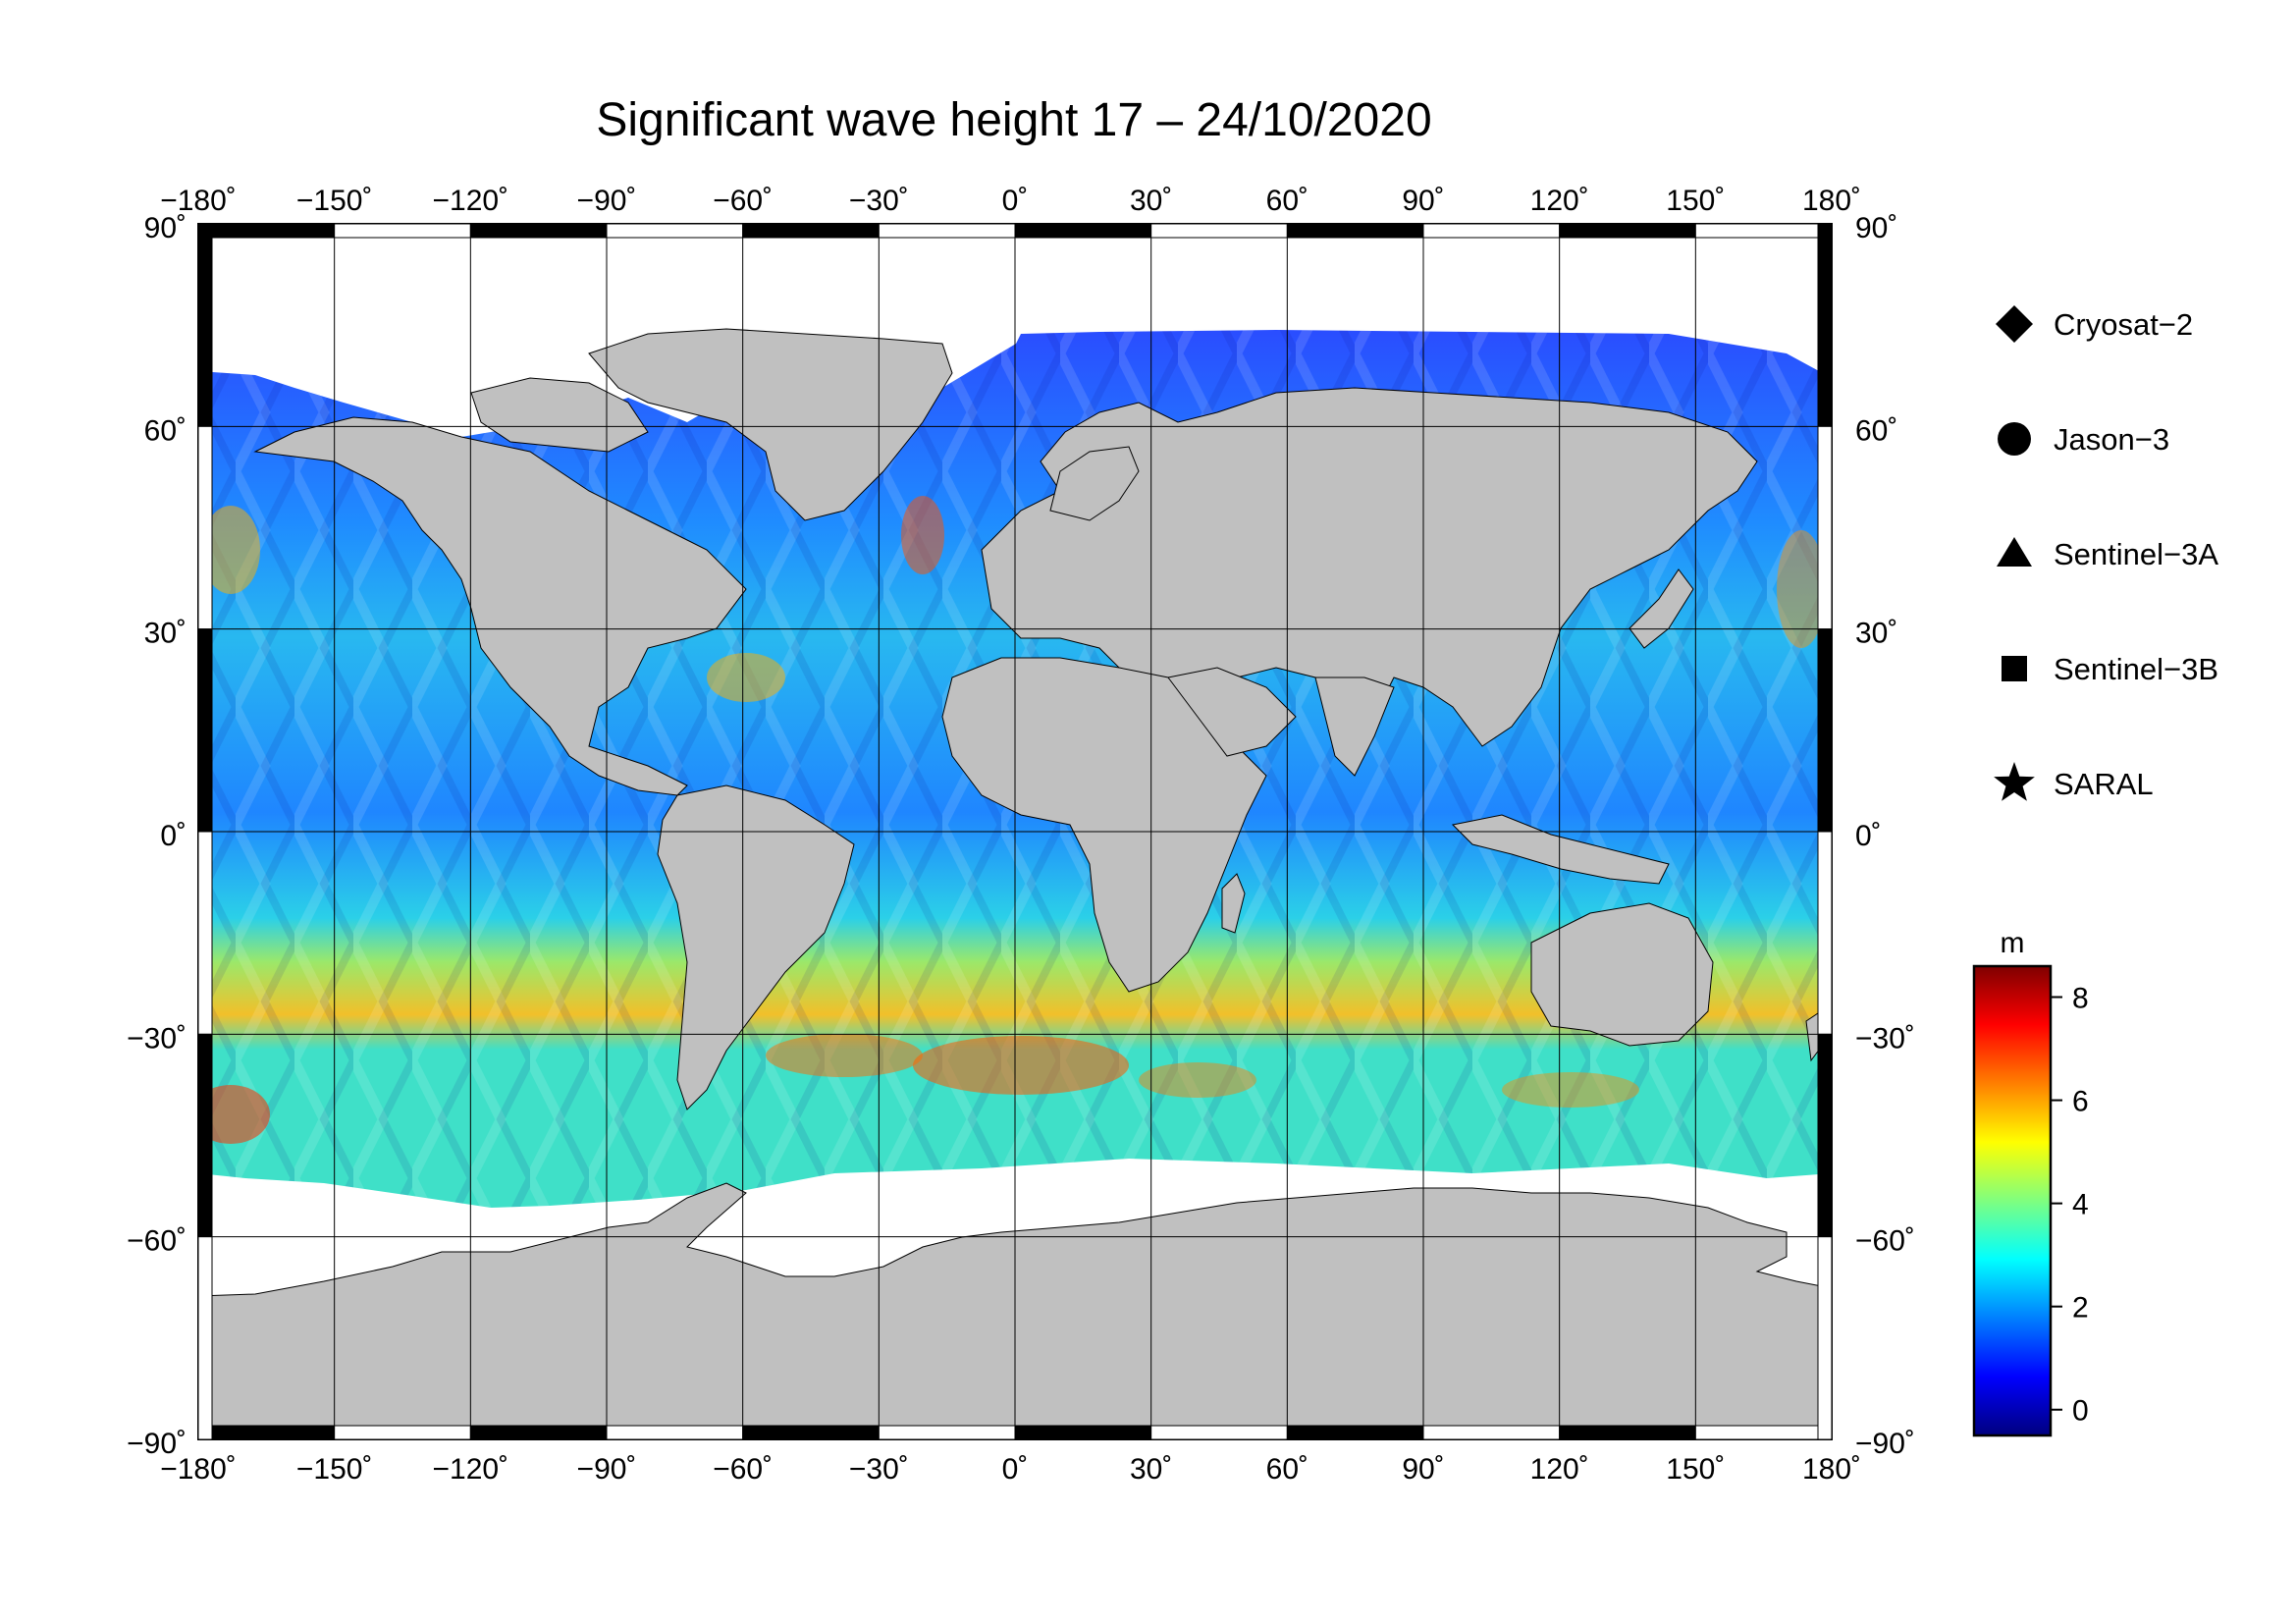  What do you see at coordinates (198, 1469) in the screenshot?
I see `lon-tick-label-bottom: −180˚` at bounding box center [198, 1469].